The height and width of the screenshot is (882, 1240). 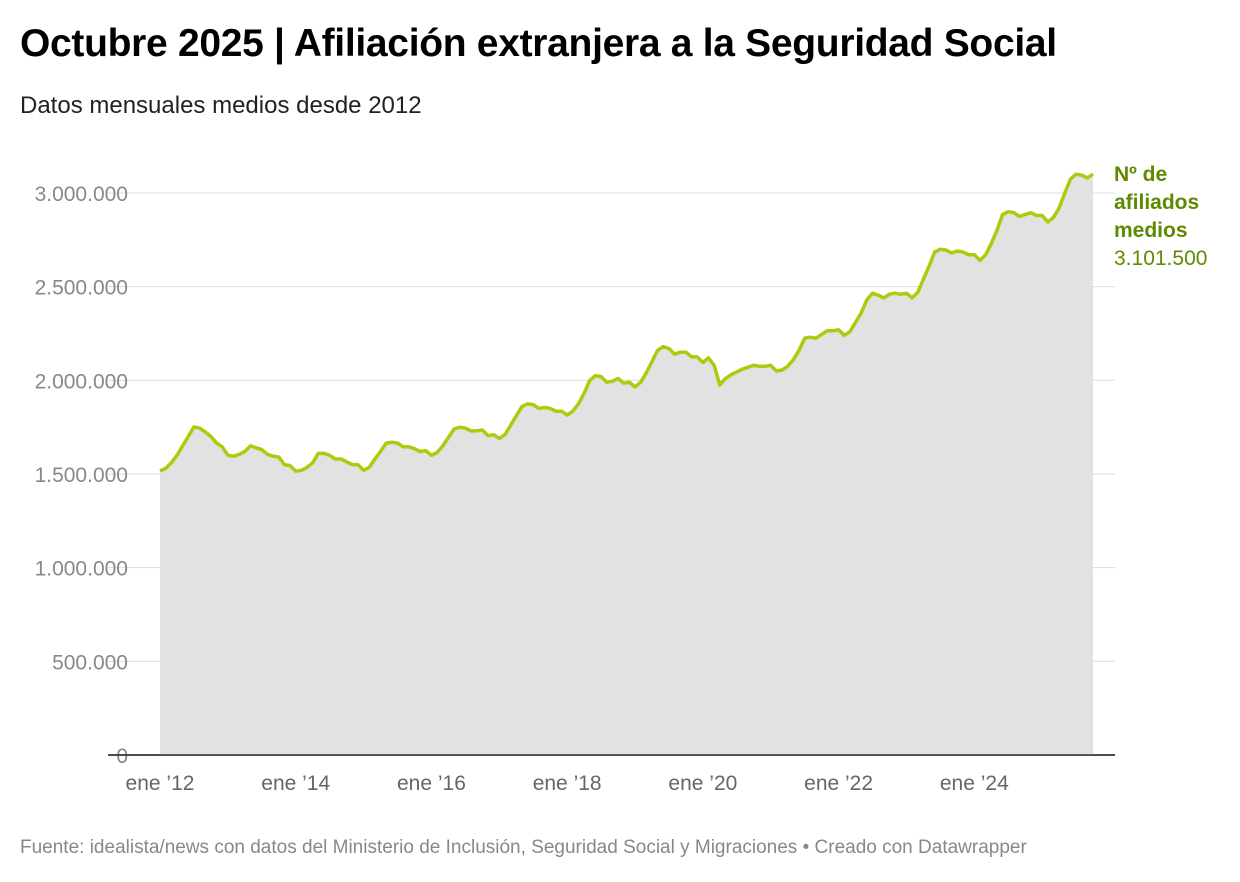 I want to click on y-tick-label: 0, so click(x=122, y=756).